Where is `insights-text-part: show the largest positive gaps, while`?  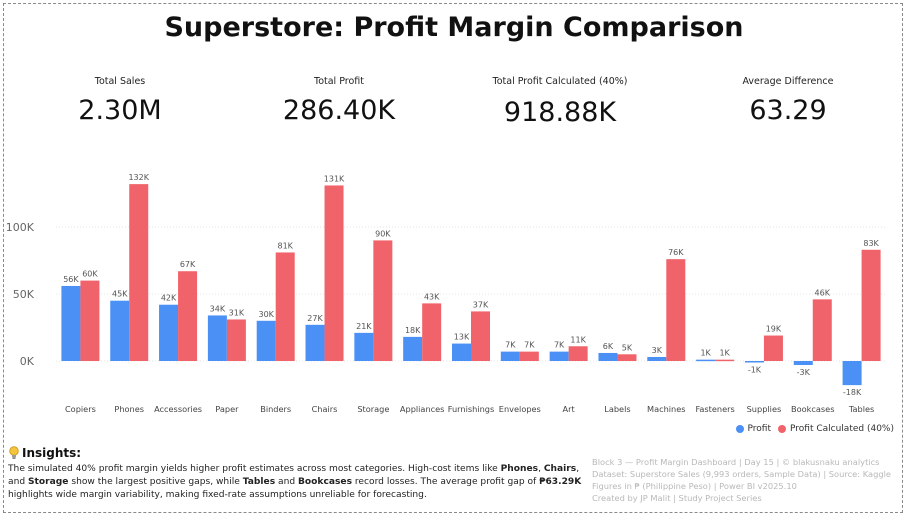
insights-text-part: show the largest positive gaps, while is located at coordinates (155, 482).